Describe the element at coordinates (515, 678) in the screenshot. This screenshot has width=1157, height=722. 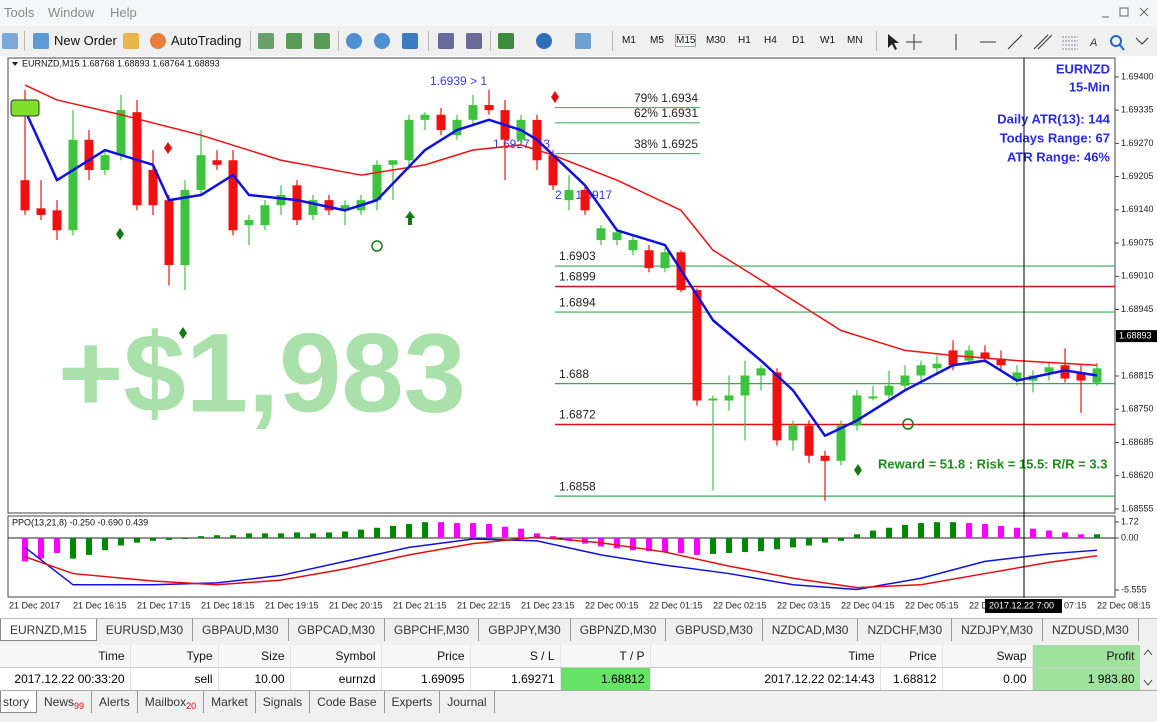
I see `cell: 1.69271` at that location.